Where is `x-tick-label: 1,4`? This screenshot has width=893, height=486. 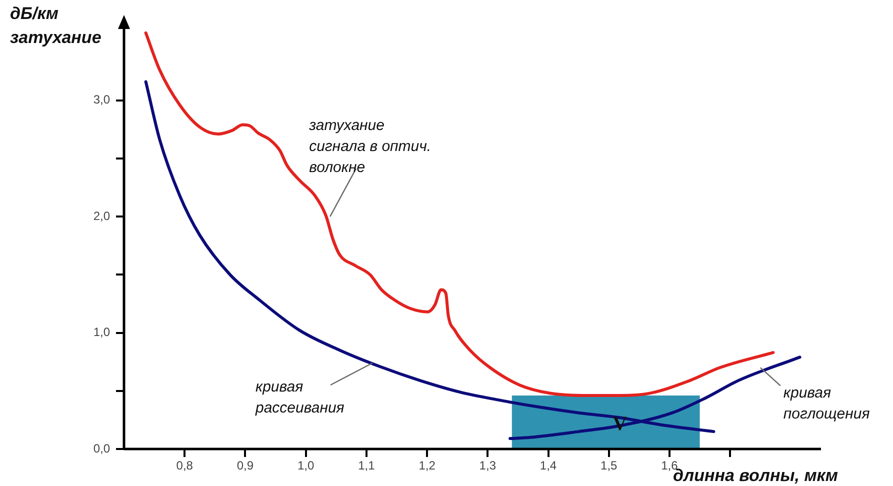
x-tick-label: 1,4 is located at coordinates (548, 465).